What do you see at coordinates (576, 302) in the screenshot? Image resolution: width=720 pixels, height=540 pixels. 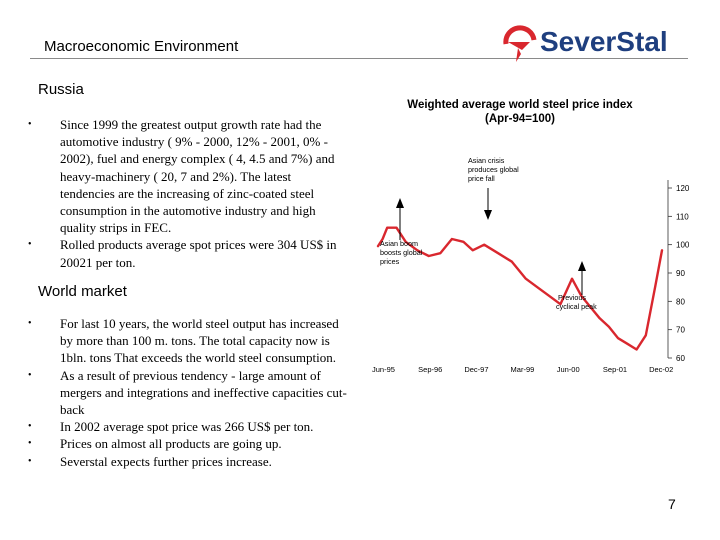 I see `annotation-peak: Previous cyclical peak` at bounding box center [576, 302].